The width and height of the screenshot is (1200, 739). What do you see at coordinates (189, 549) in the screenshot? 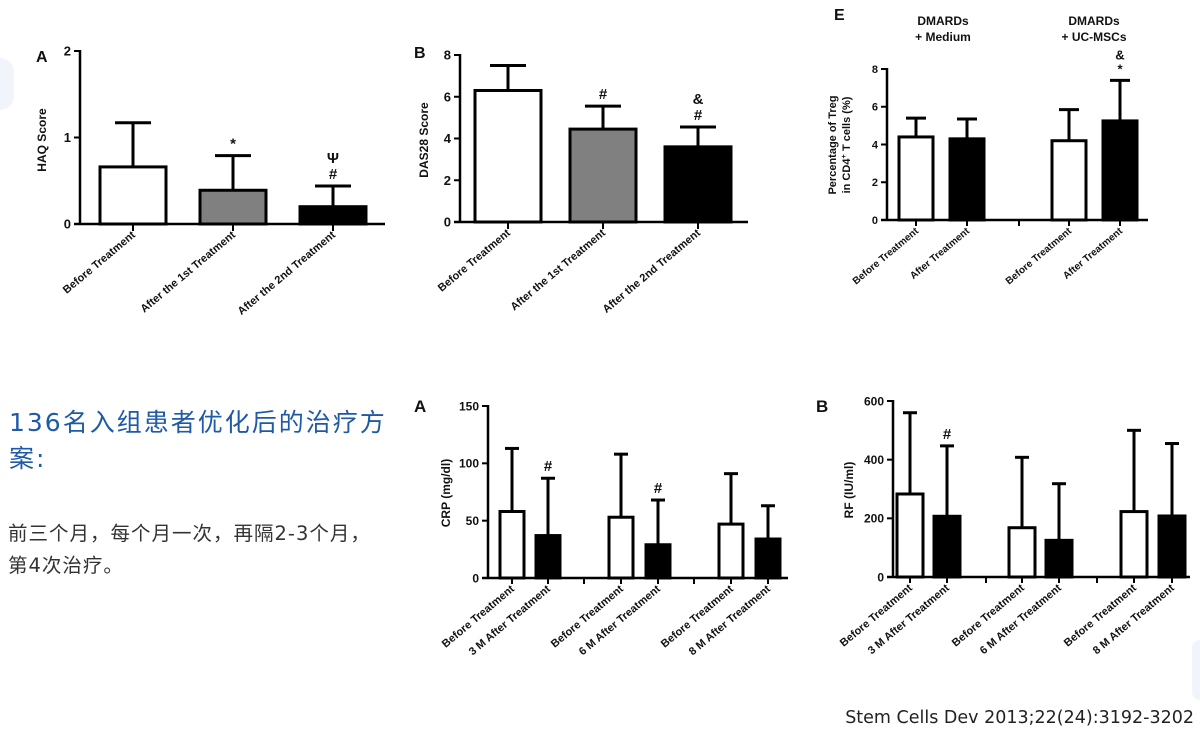
I see `treatment-plan-description: 前三个月，每个月一次，再隔2-3个月，第4次治疗。` at bounding box center [189, 549].